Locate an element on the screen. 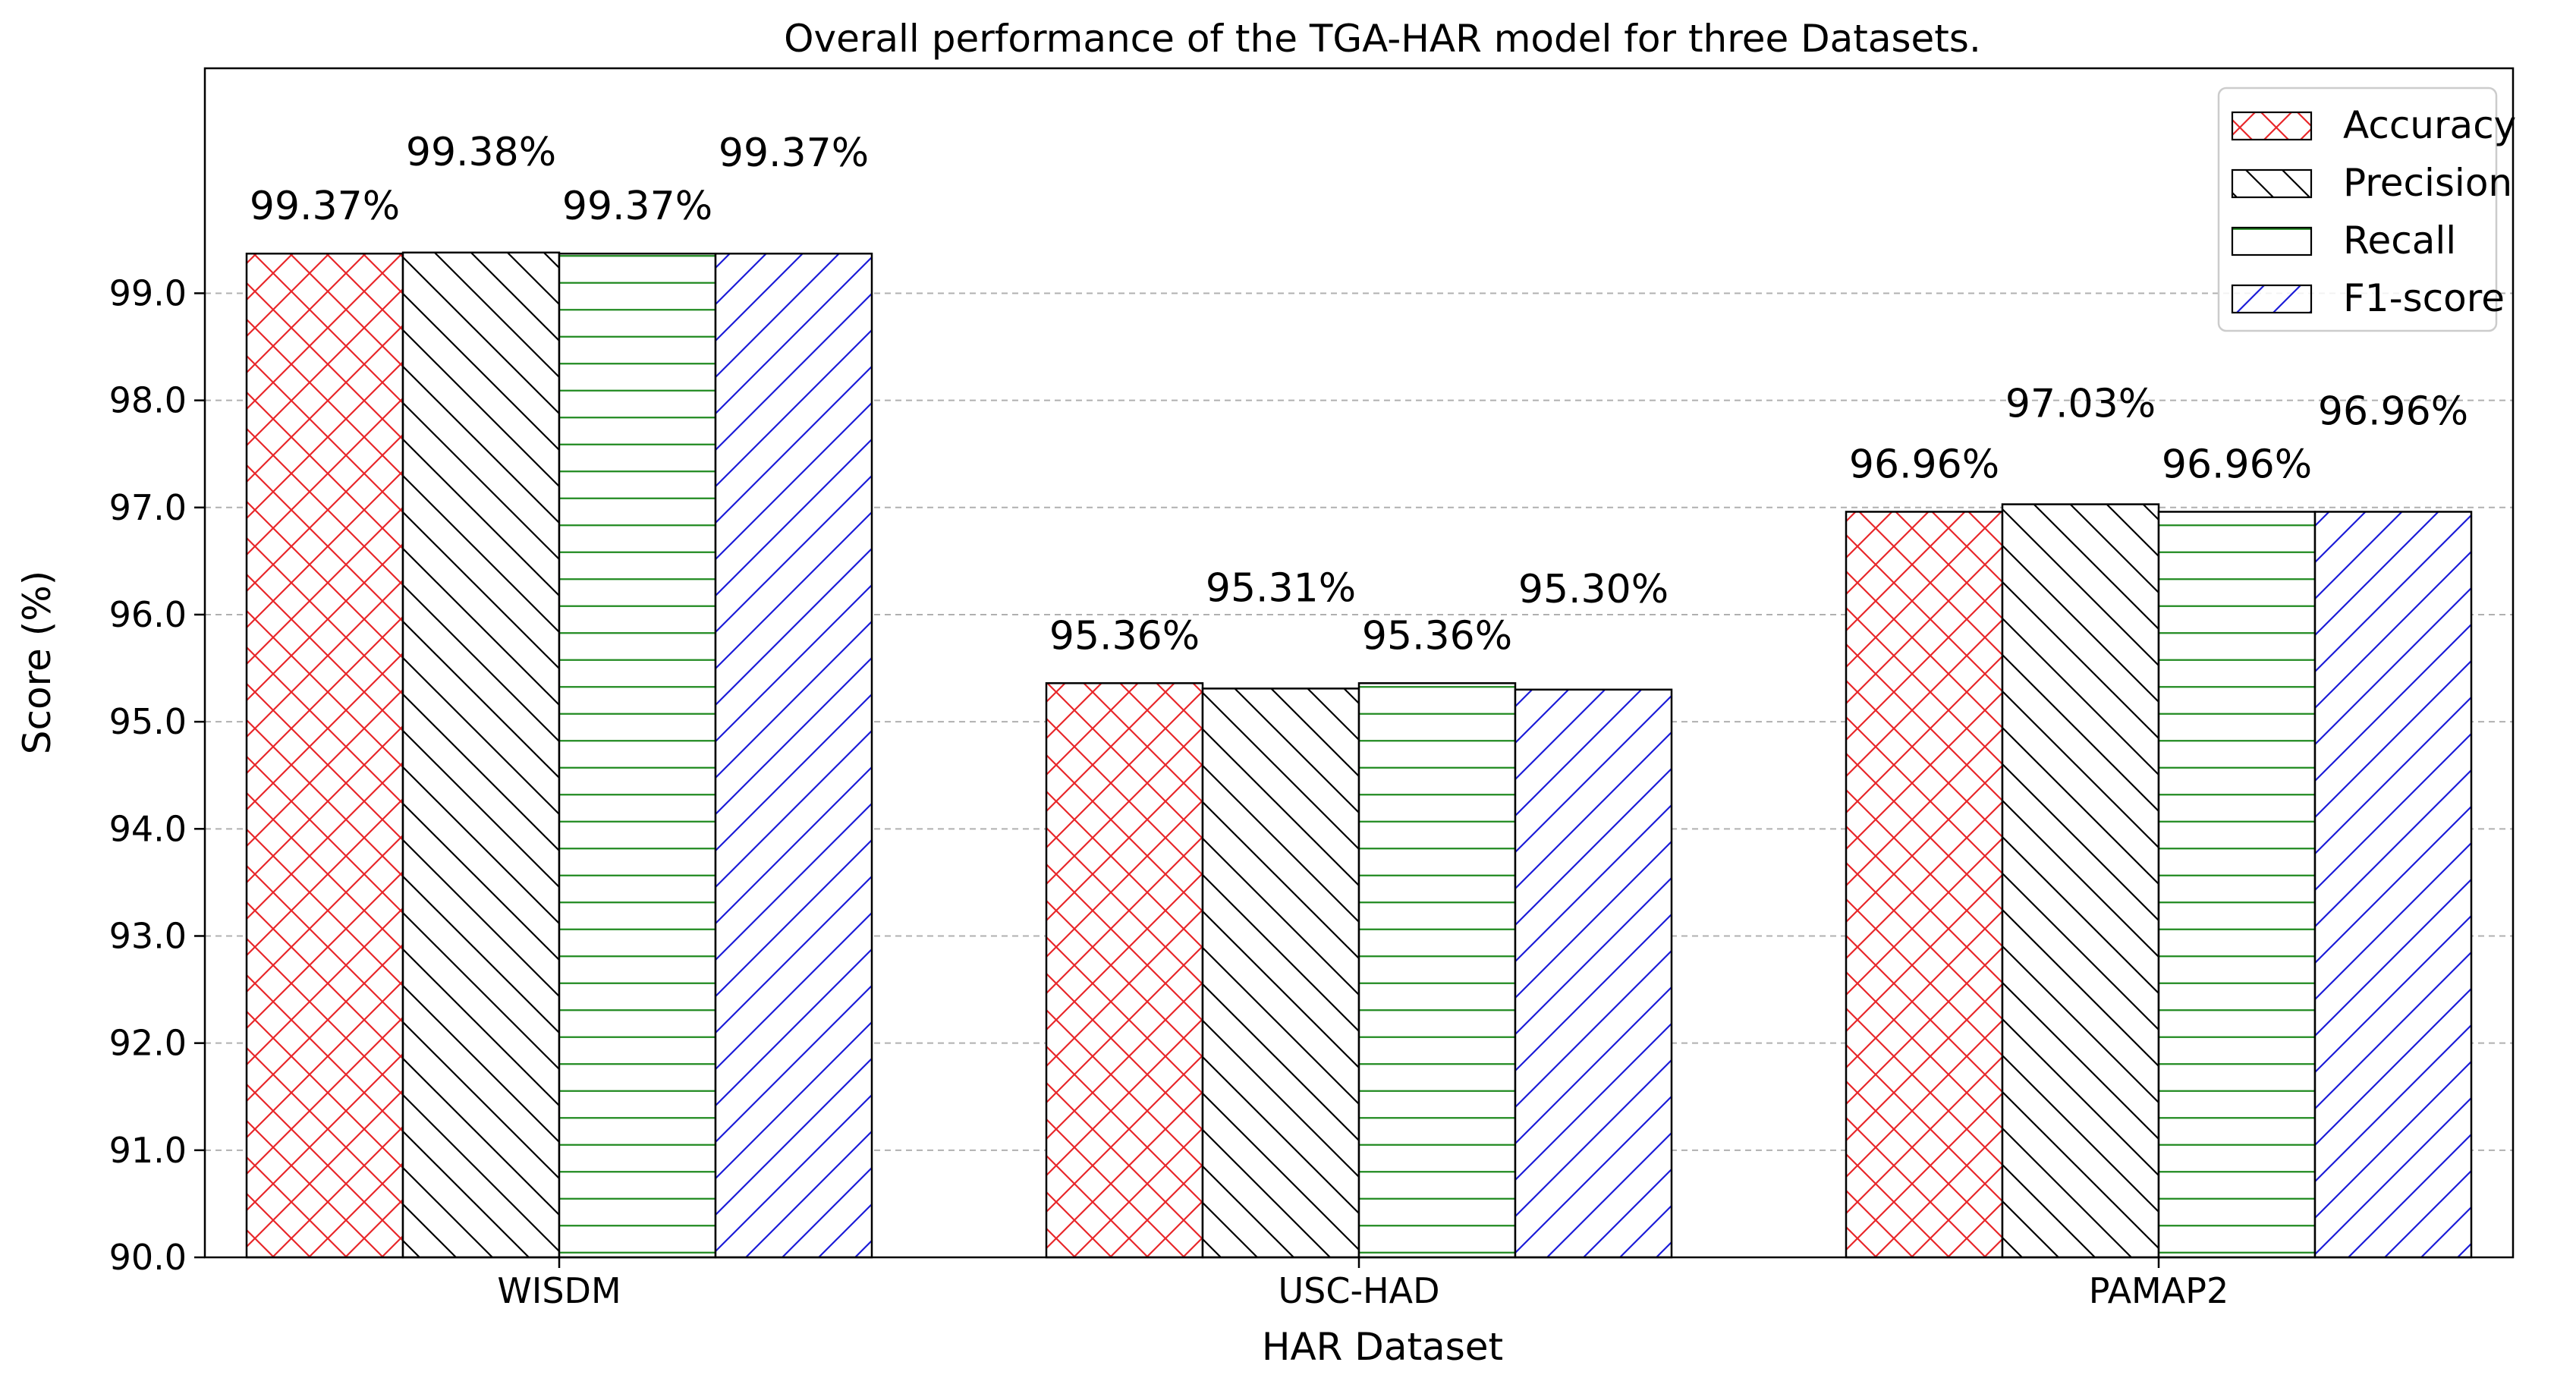 The image size is (2576, 1378). bar-f1-score-pamap2 is located at coordinates (2393, 885).